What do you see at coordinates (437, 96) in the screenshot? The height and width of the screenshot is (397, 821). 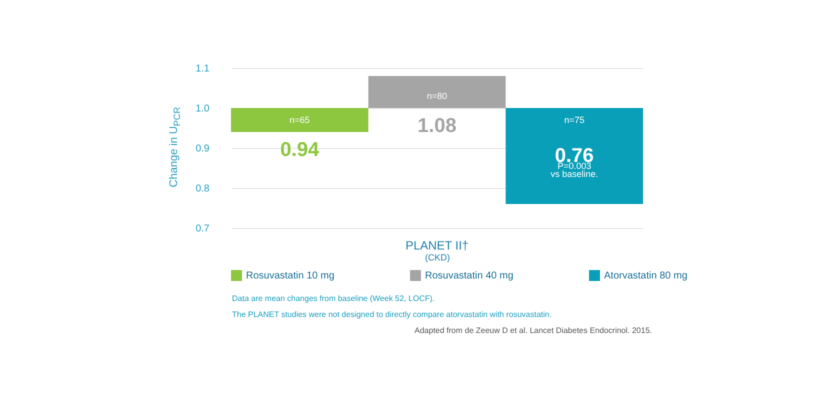 I see `annotation: n=80` at bounding box center [437, 96].